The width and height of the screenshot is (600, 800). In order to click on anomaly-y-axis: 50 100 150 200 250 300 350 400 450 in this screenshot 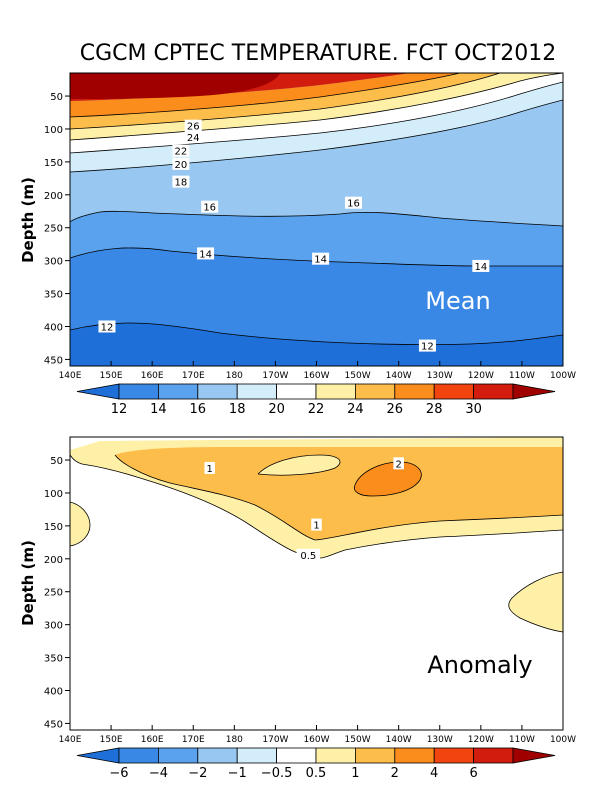, I will do `click(57, 593)`.